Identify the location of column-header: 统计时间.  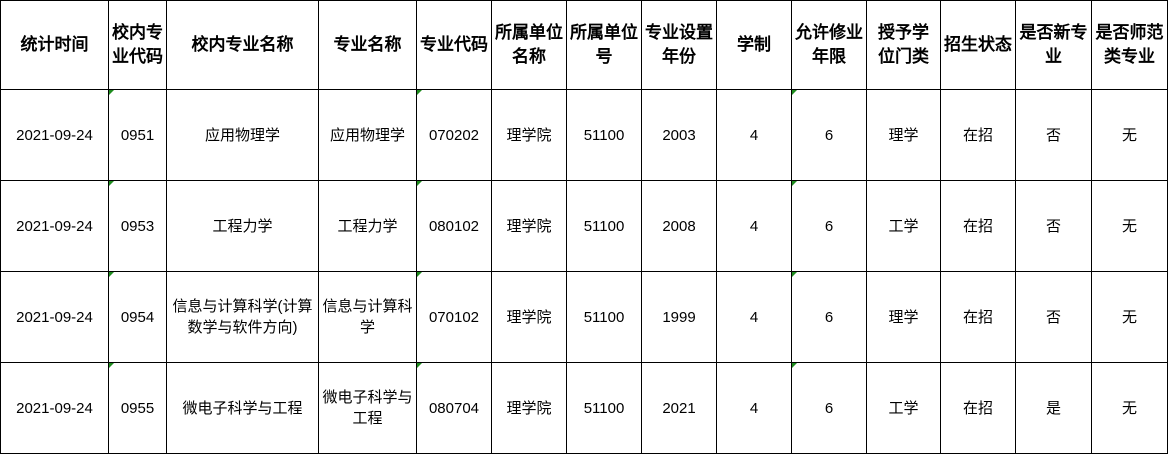
(54, 45).